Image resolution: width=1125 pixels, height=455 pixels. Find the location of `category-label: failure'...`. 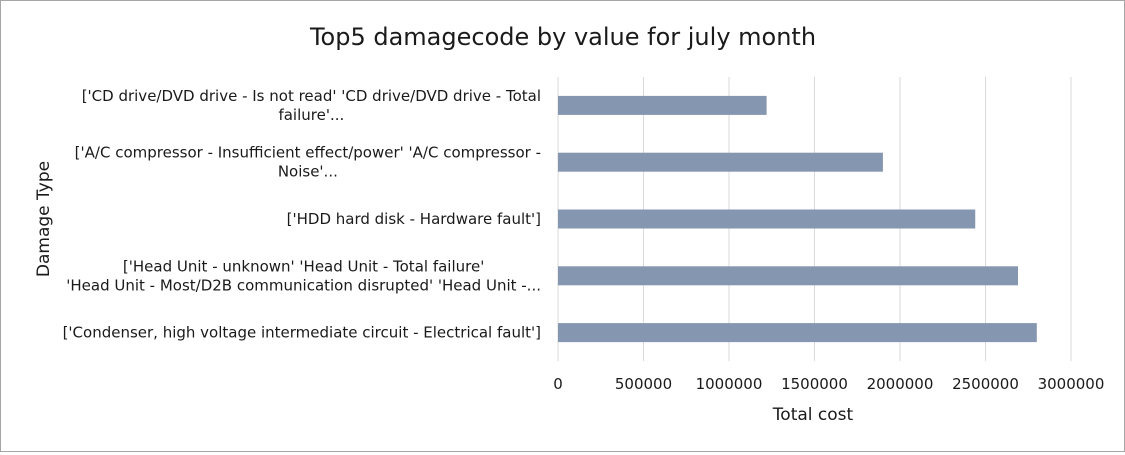

category-label: failure'... is located at coordinates (311, 115).